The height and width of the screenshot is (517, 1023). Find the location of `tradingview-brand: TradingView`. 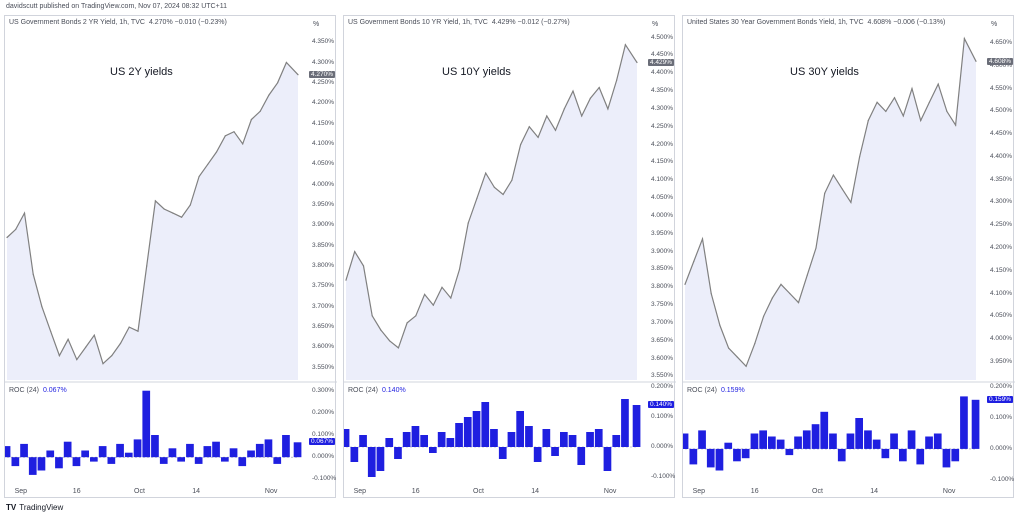

tradingview-brand: TradingView is located at coordinates (41, 507).